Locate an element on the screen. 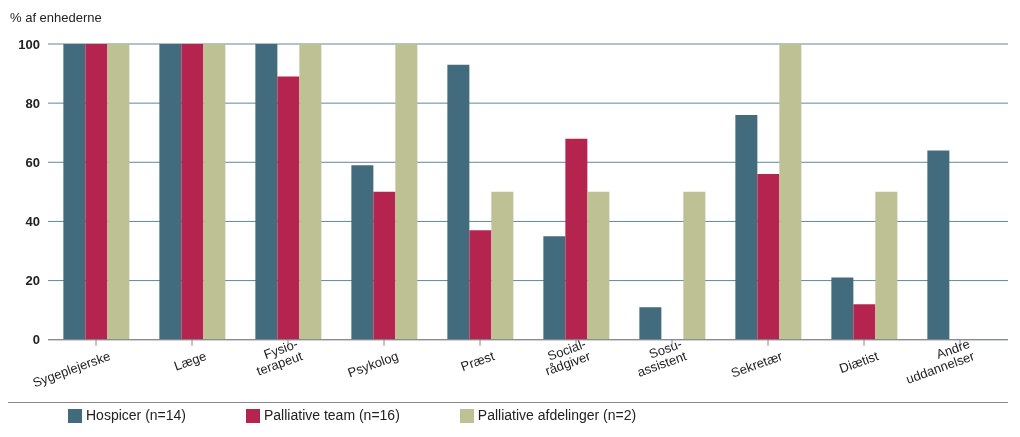  x-tick-label: Præst is located at coordinates (477, 361).